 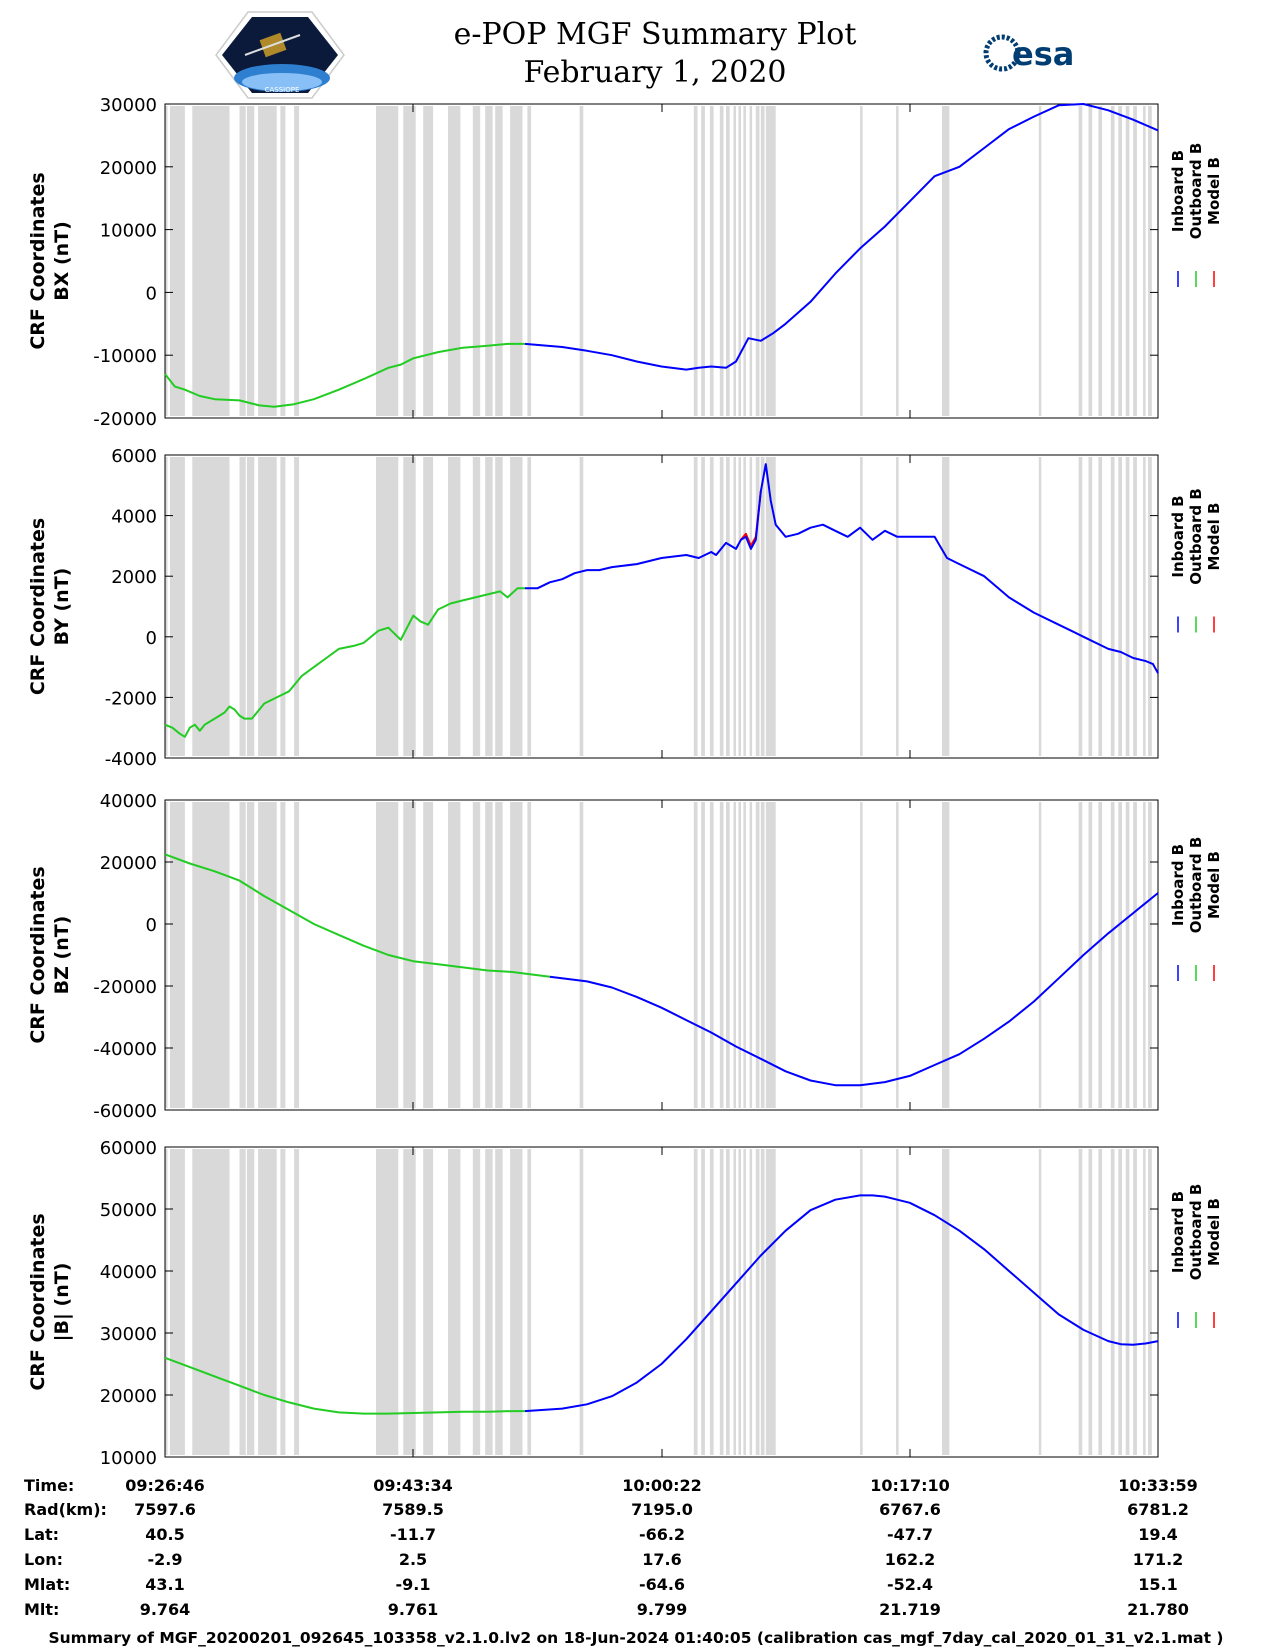 I want to click on info-row-label: Time:, so click(x=49, y=1485).